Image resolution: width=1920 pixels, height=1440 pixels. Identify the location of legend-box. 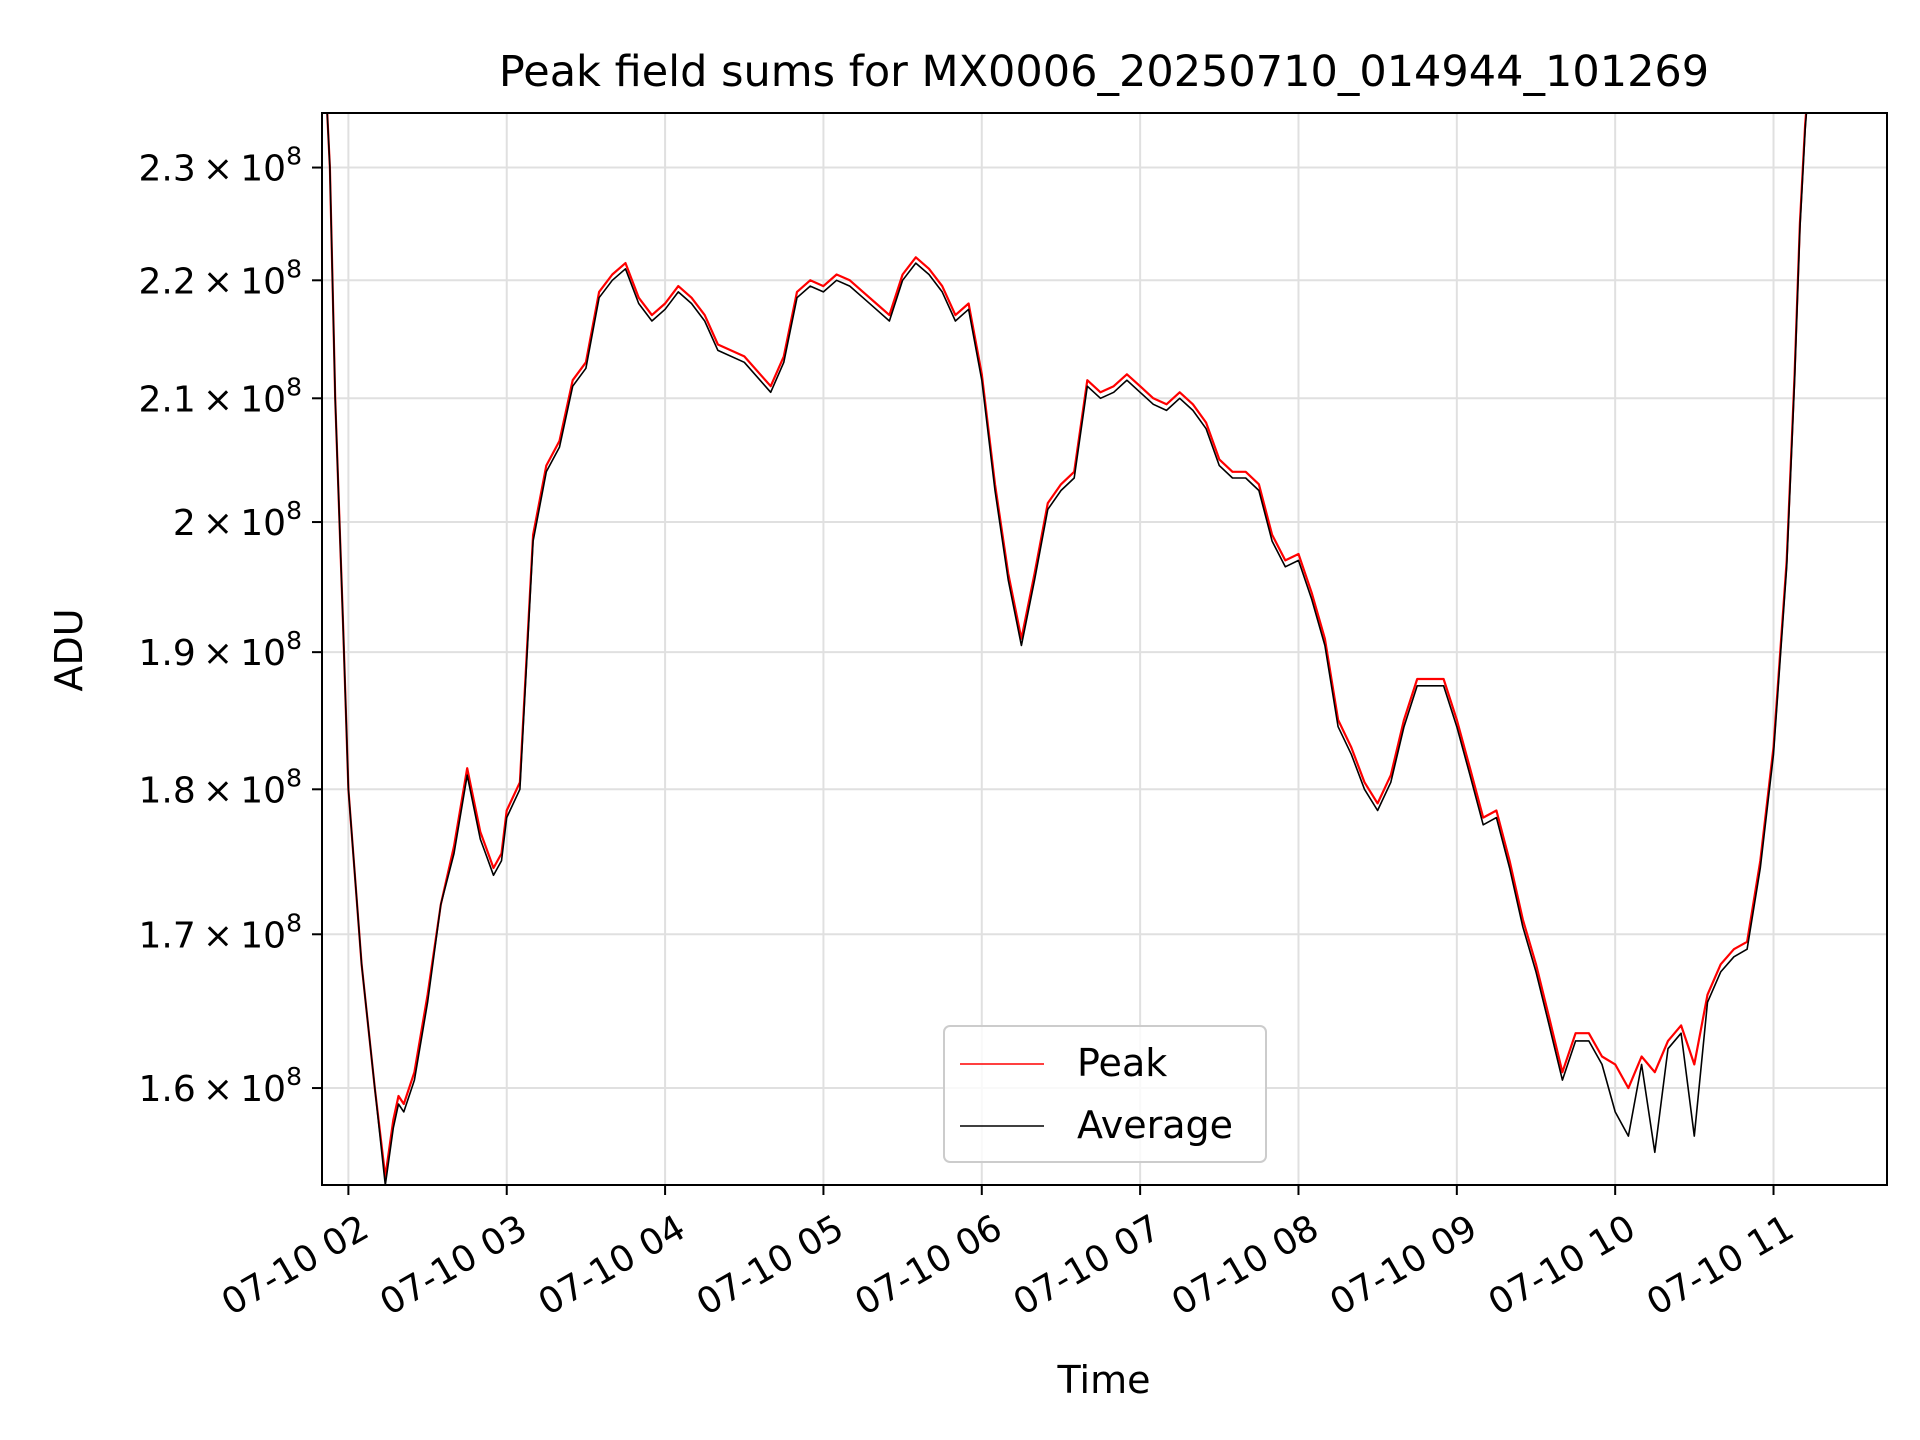
(1105, 1094).